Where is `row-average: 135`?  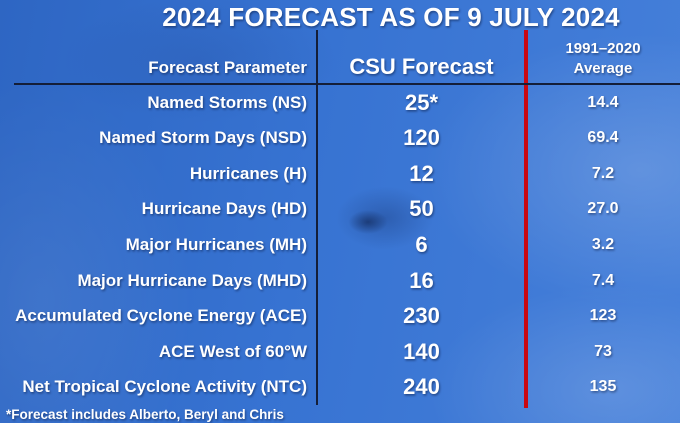
row-average: 135 is located at coordinates (603, 387).